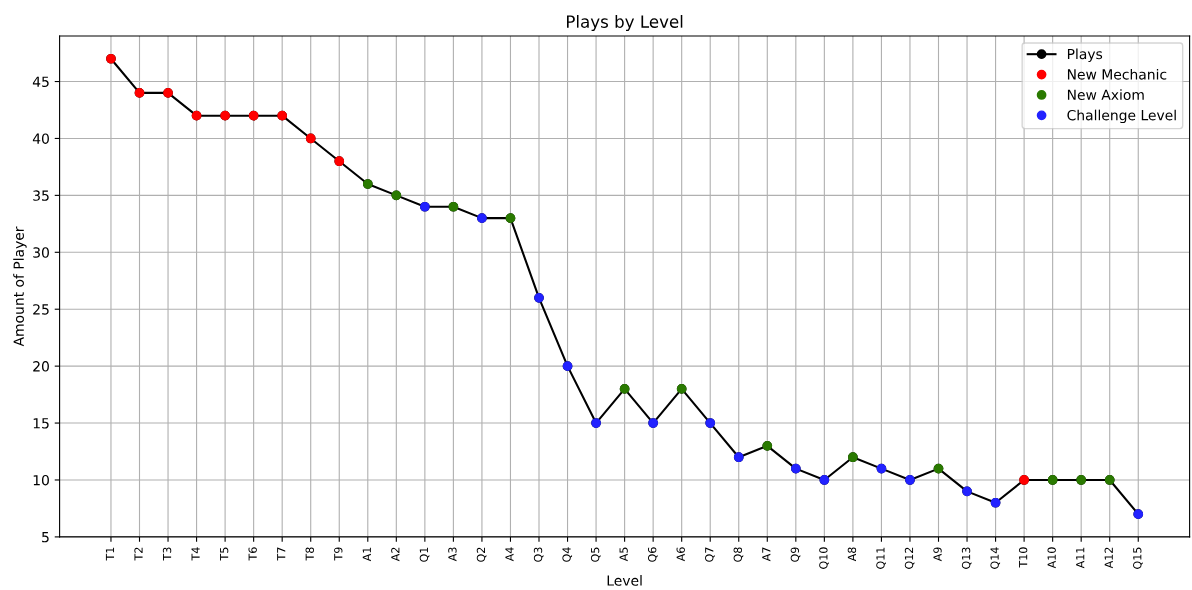  What do you see at coordinates (1080, 558) in the screenshot?
I see `x-tick-label: A11` at bounding box center [1080, 558].